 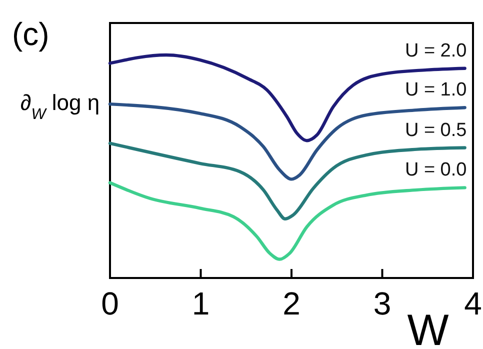 What do you see at coordinates (473, 304) in the screenshot?
I see `x-tick-label: 4` at bounding box center [473, 304].